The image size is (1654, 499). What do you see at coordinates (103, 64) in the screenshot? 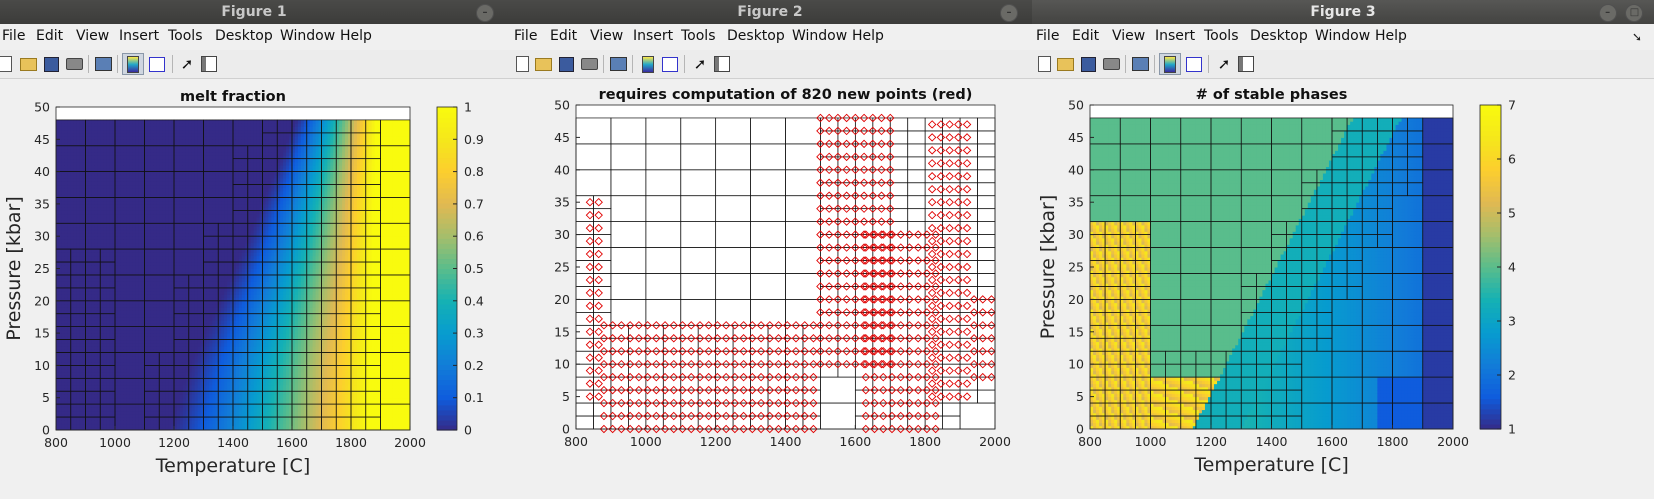
I see `link-plot-icon` at bounding box center [103, 64].